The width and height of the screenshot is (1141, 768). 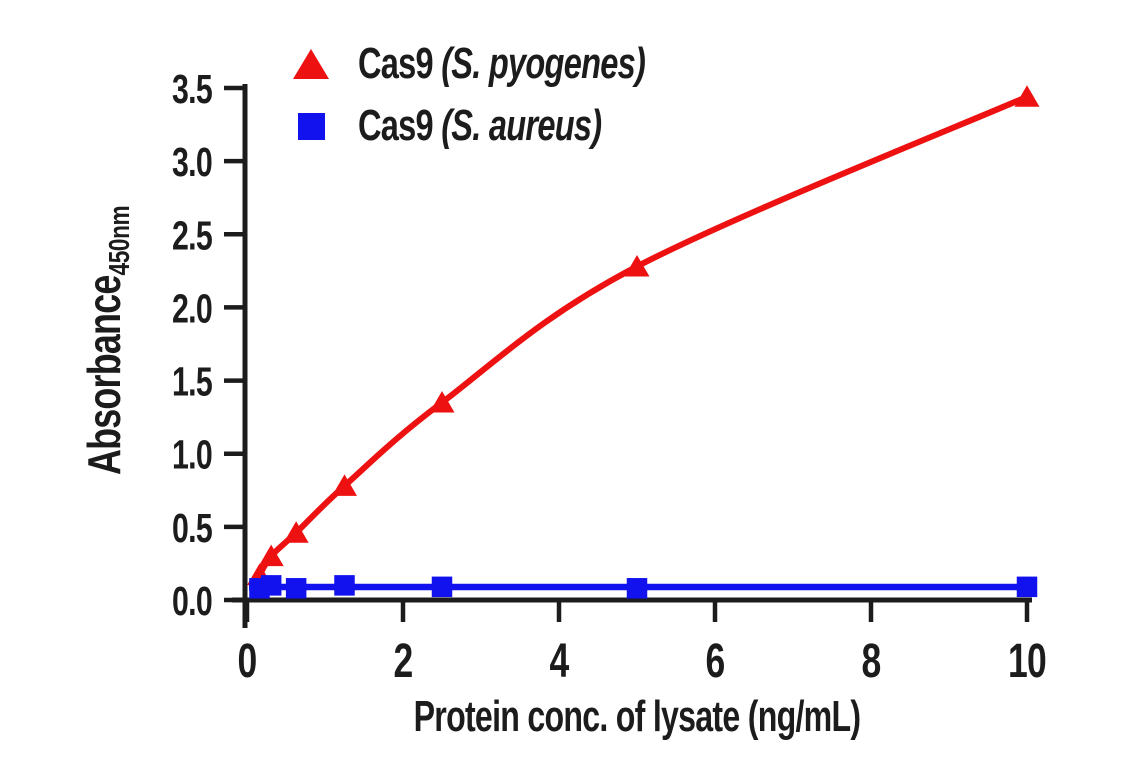 I want to click on legend-label-pyogenes: Cas9 (S. pyogenes), so click(x=502, y=64).